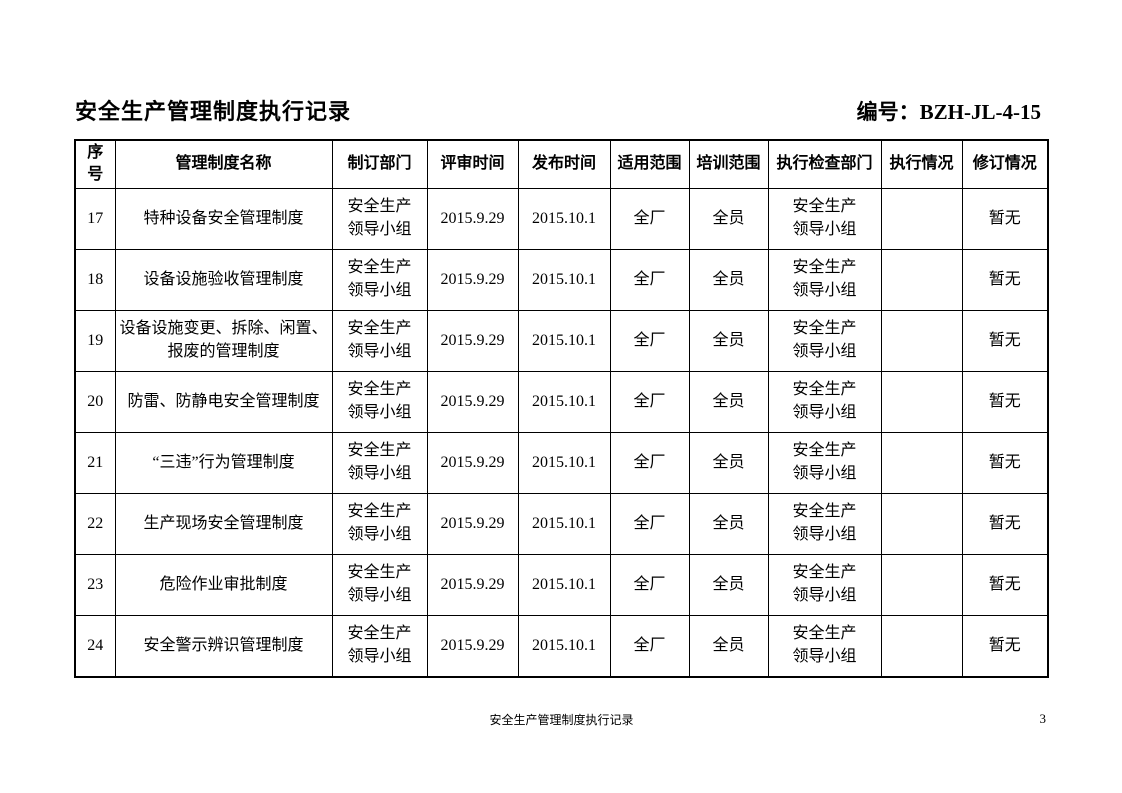  Describe the element at coordinates (95, 401) in the screenshot. I see `cell-no: 20` at that location.